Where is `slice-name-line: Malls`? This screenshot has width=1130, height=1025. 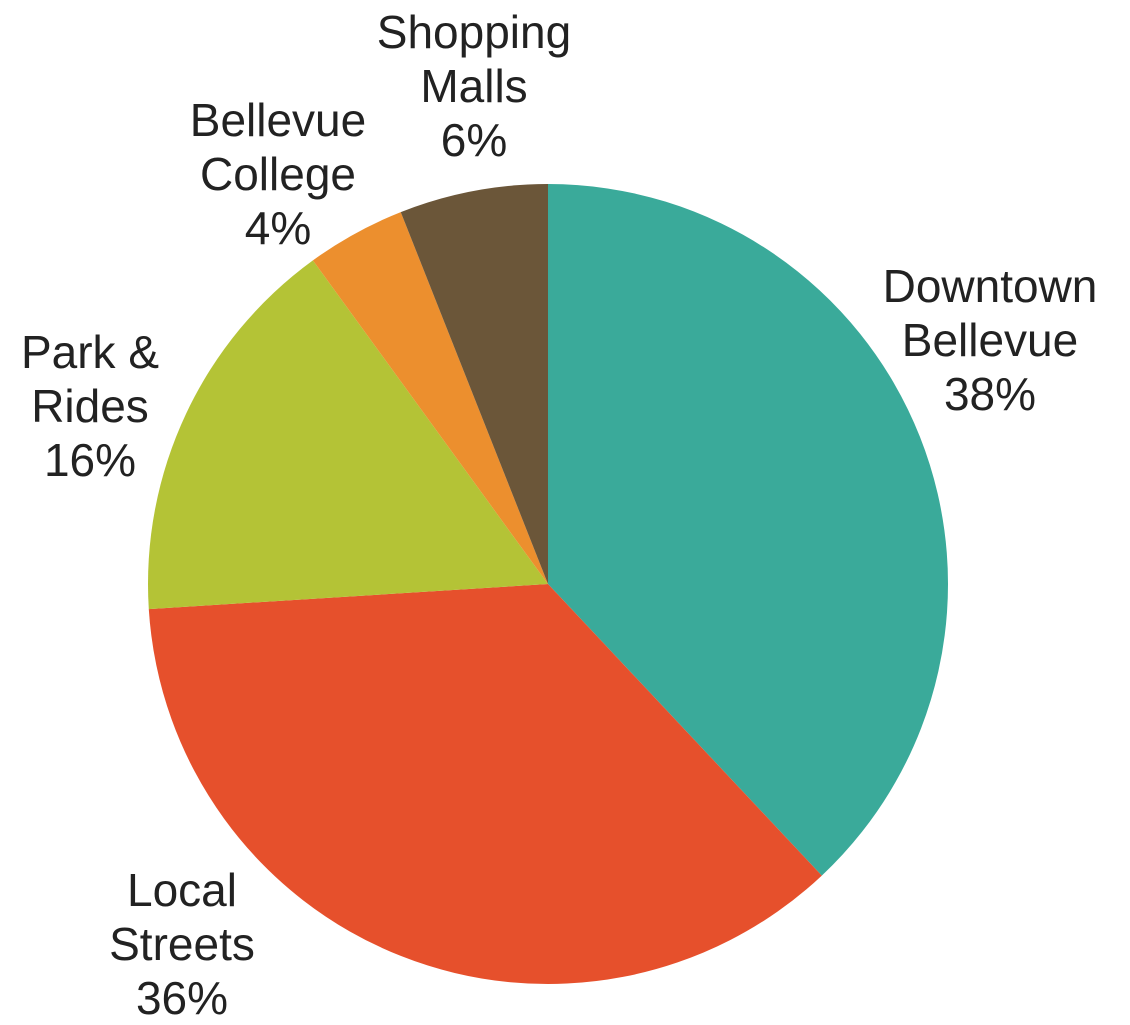
slice-name-line: Malls is located at coordinates (473, 86).